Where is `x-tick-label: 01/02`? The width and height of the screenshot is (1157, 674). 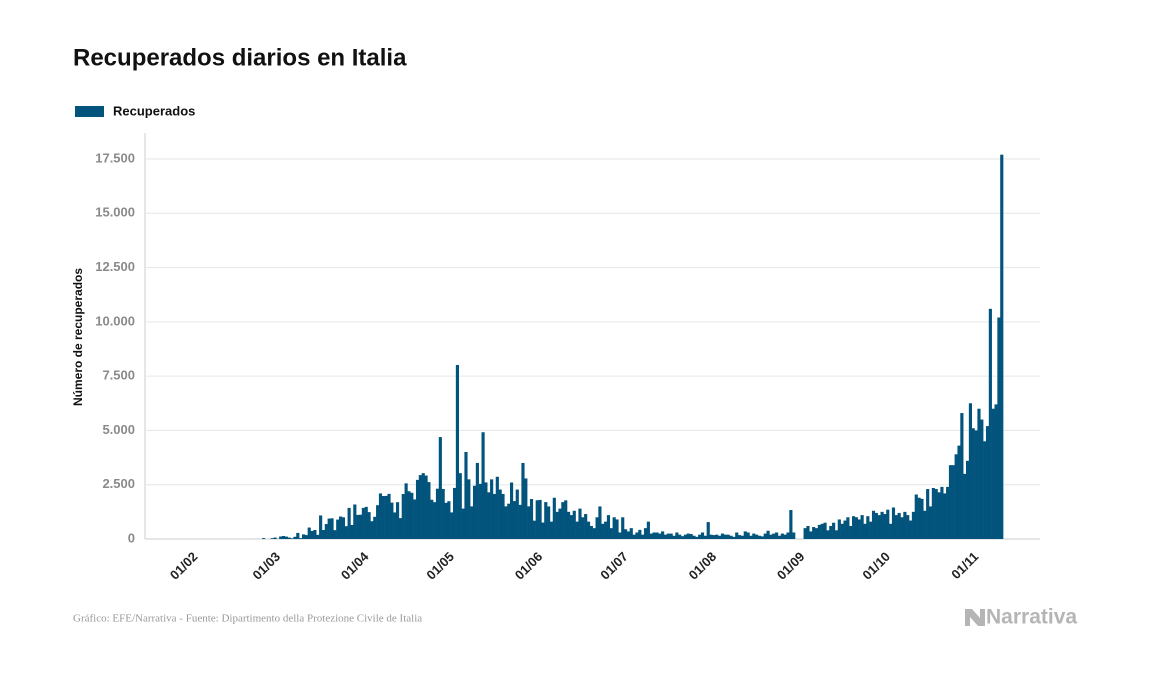 x-tick-label: 01/02 is located at coordinates (184, 566).